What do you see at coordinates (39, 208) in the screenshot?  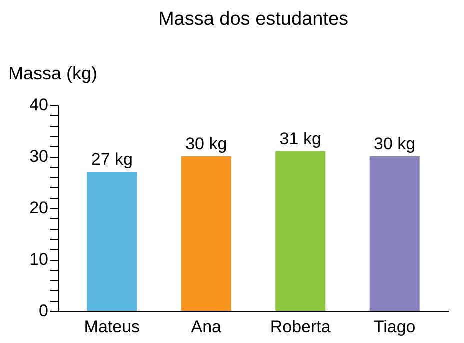 I see `y-tick-label: 20` at bounding box center [39, 208].